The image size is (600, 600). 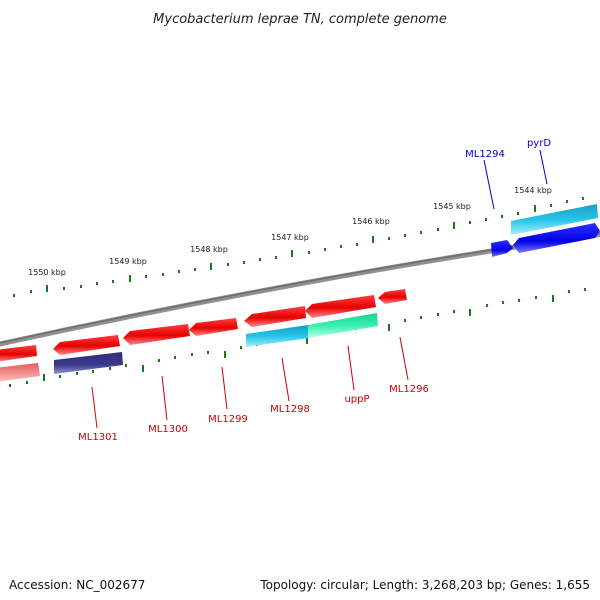 What do you see at coordinates (539, 143) in the screenshot?
I see `gene-label-pyrd: pyrD` at bounding box center [539, 143].